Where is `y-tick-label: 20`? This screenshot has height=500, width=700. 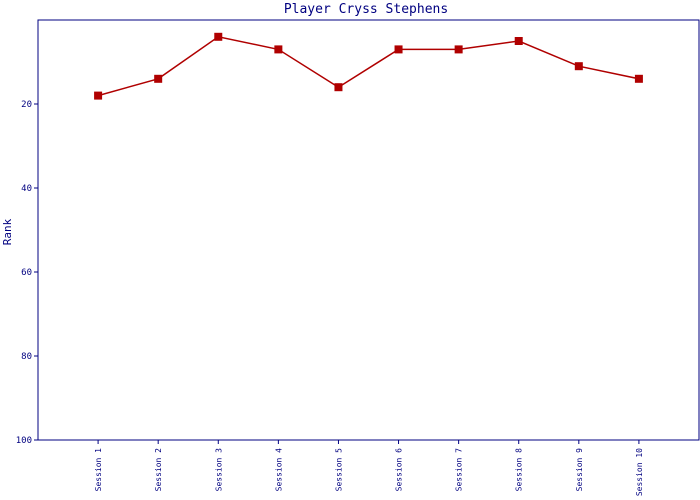
y-tick-label: 20 is located at coordinates (26, 105).